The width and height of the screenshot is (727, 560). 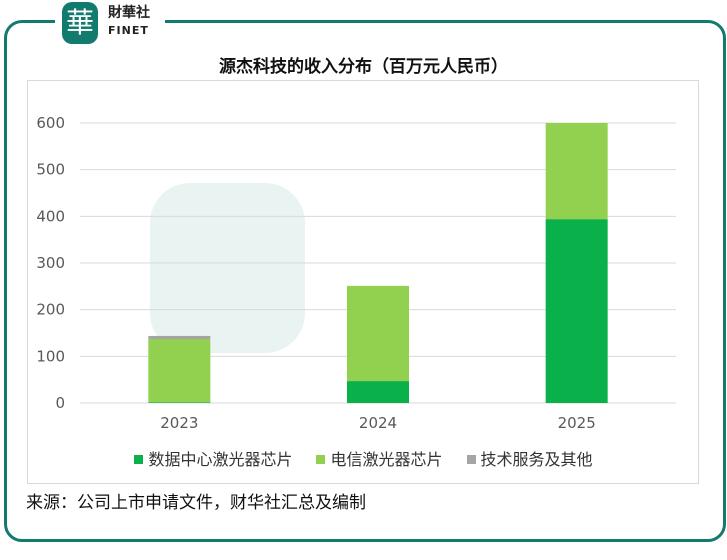 What do you see at coordinates (196, 503) in the screenshot?
I see `source-note: 来源：公司上市申请文件，财华社汇总及编制` at bounding box center [196, 503].